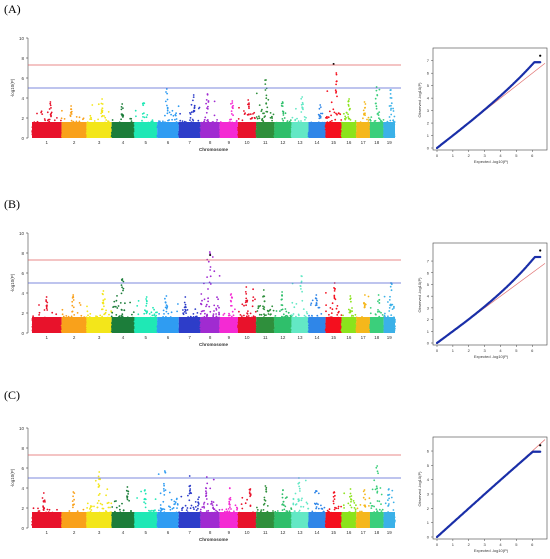 This screenshot has height=559, width=550. I want to click on y-tick-label: 6, so click(22, 78).